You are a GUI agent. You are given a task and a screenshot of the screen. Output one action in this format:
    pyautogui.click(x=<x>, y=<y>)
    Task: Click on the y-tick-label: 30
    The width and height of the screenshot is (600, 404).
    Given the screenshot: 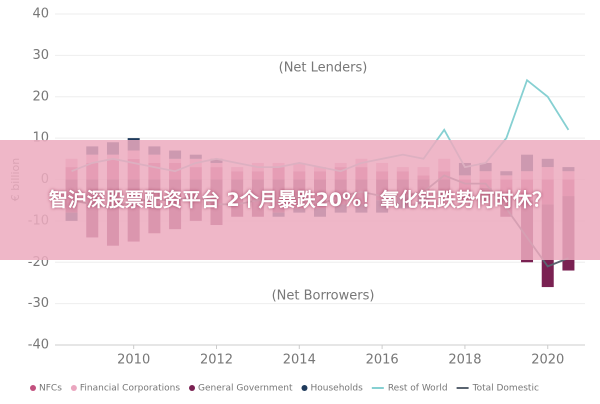 What is the action you would take?
    pyautogui.click(x=40, y=55)
    